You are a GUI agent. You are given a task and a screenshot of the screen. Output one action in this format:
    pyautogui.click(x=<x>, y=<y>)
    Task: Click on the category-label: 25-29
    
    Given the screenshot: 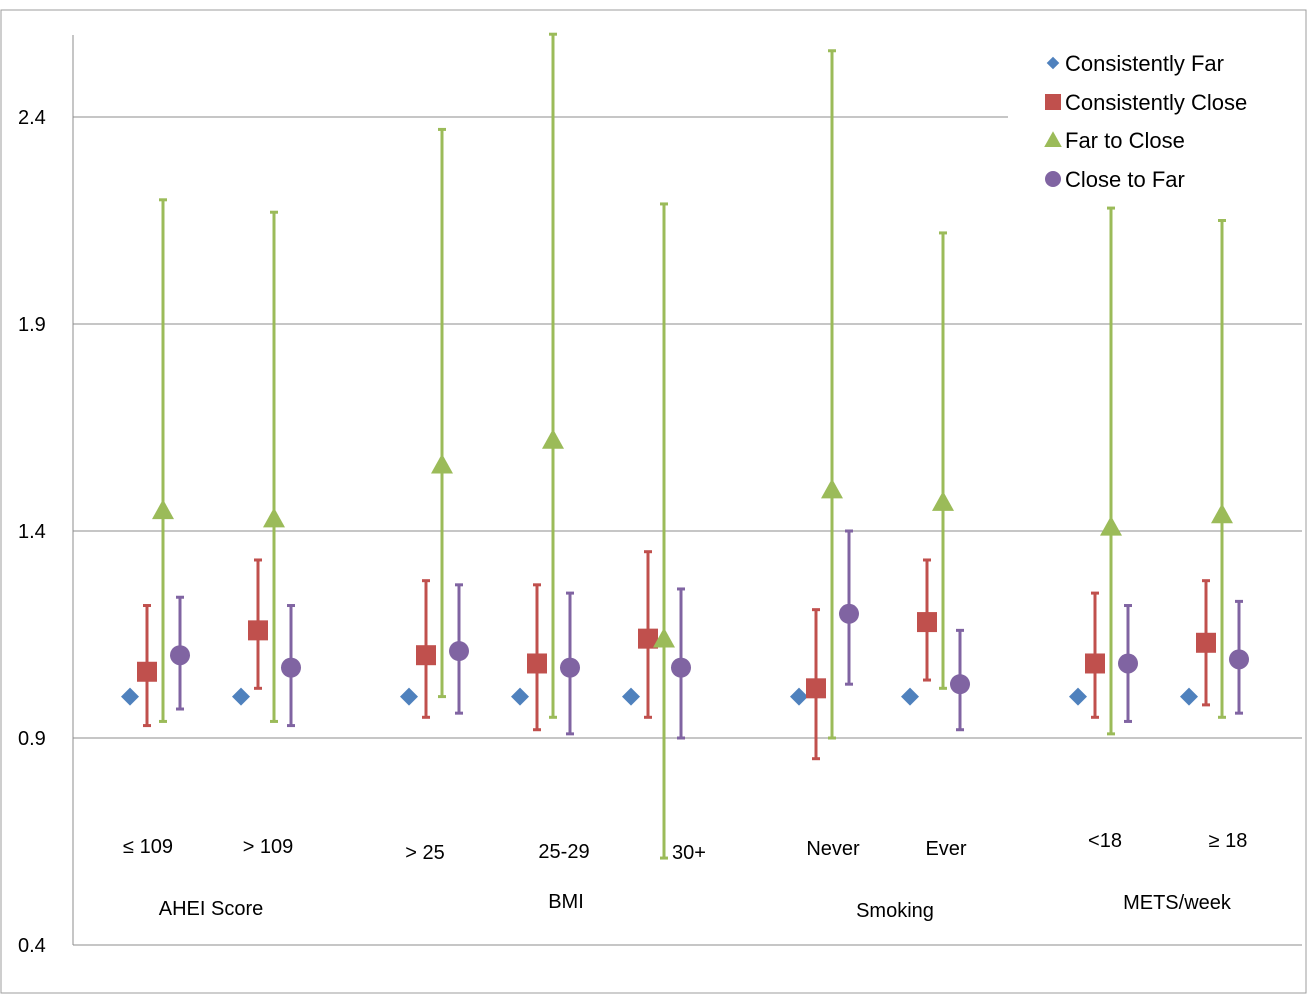 What is the action you would take?
    pyautogui.click(x=563, y=852)
    